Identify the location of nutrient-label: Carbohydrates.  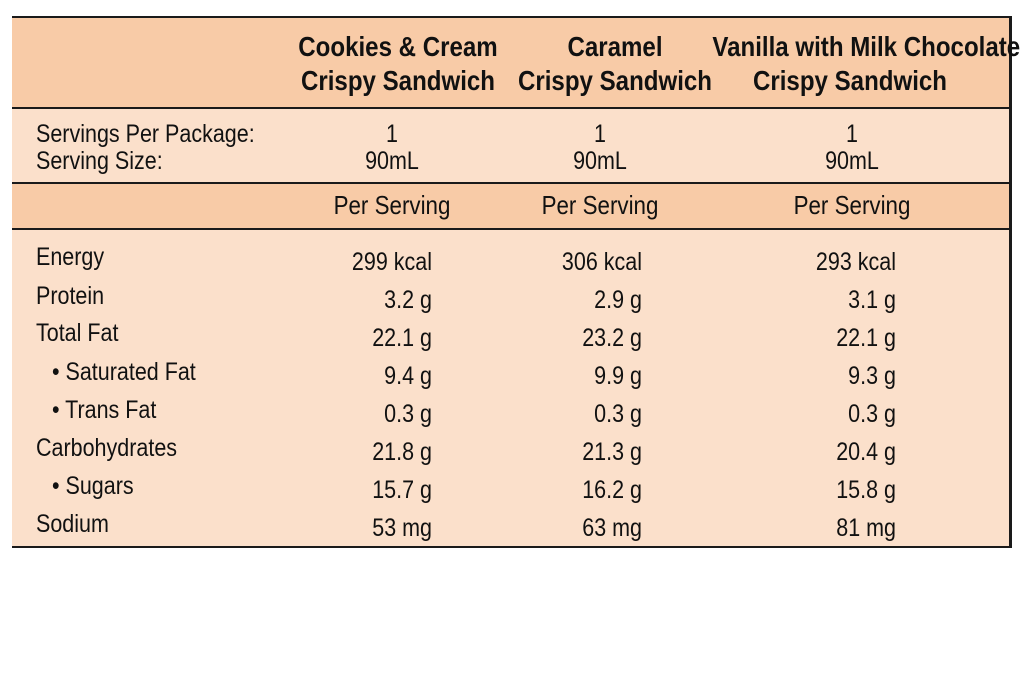
(107, 448).